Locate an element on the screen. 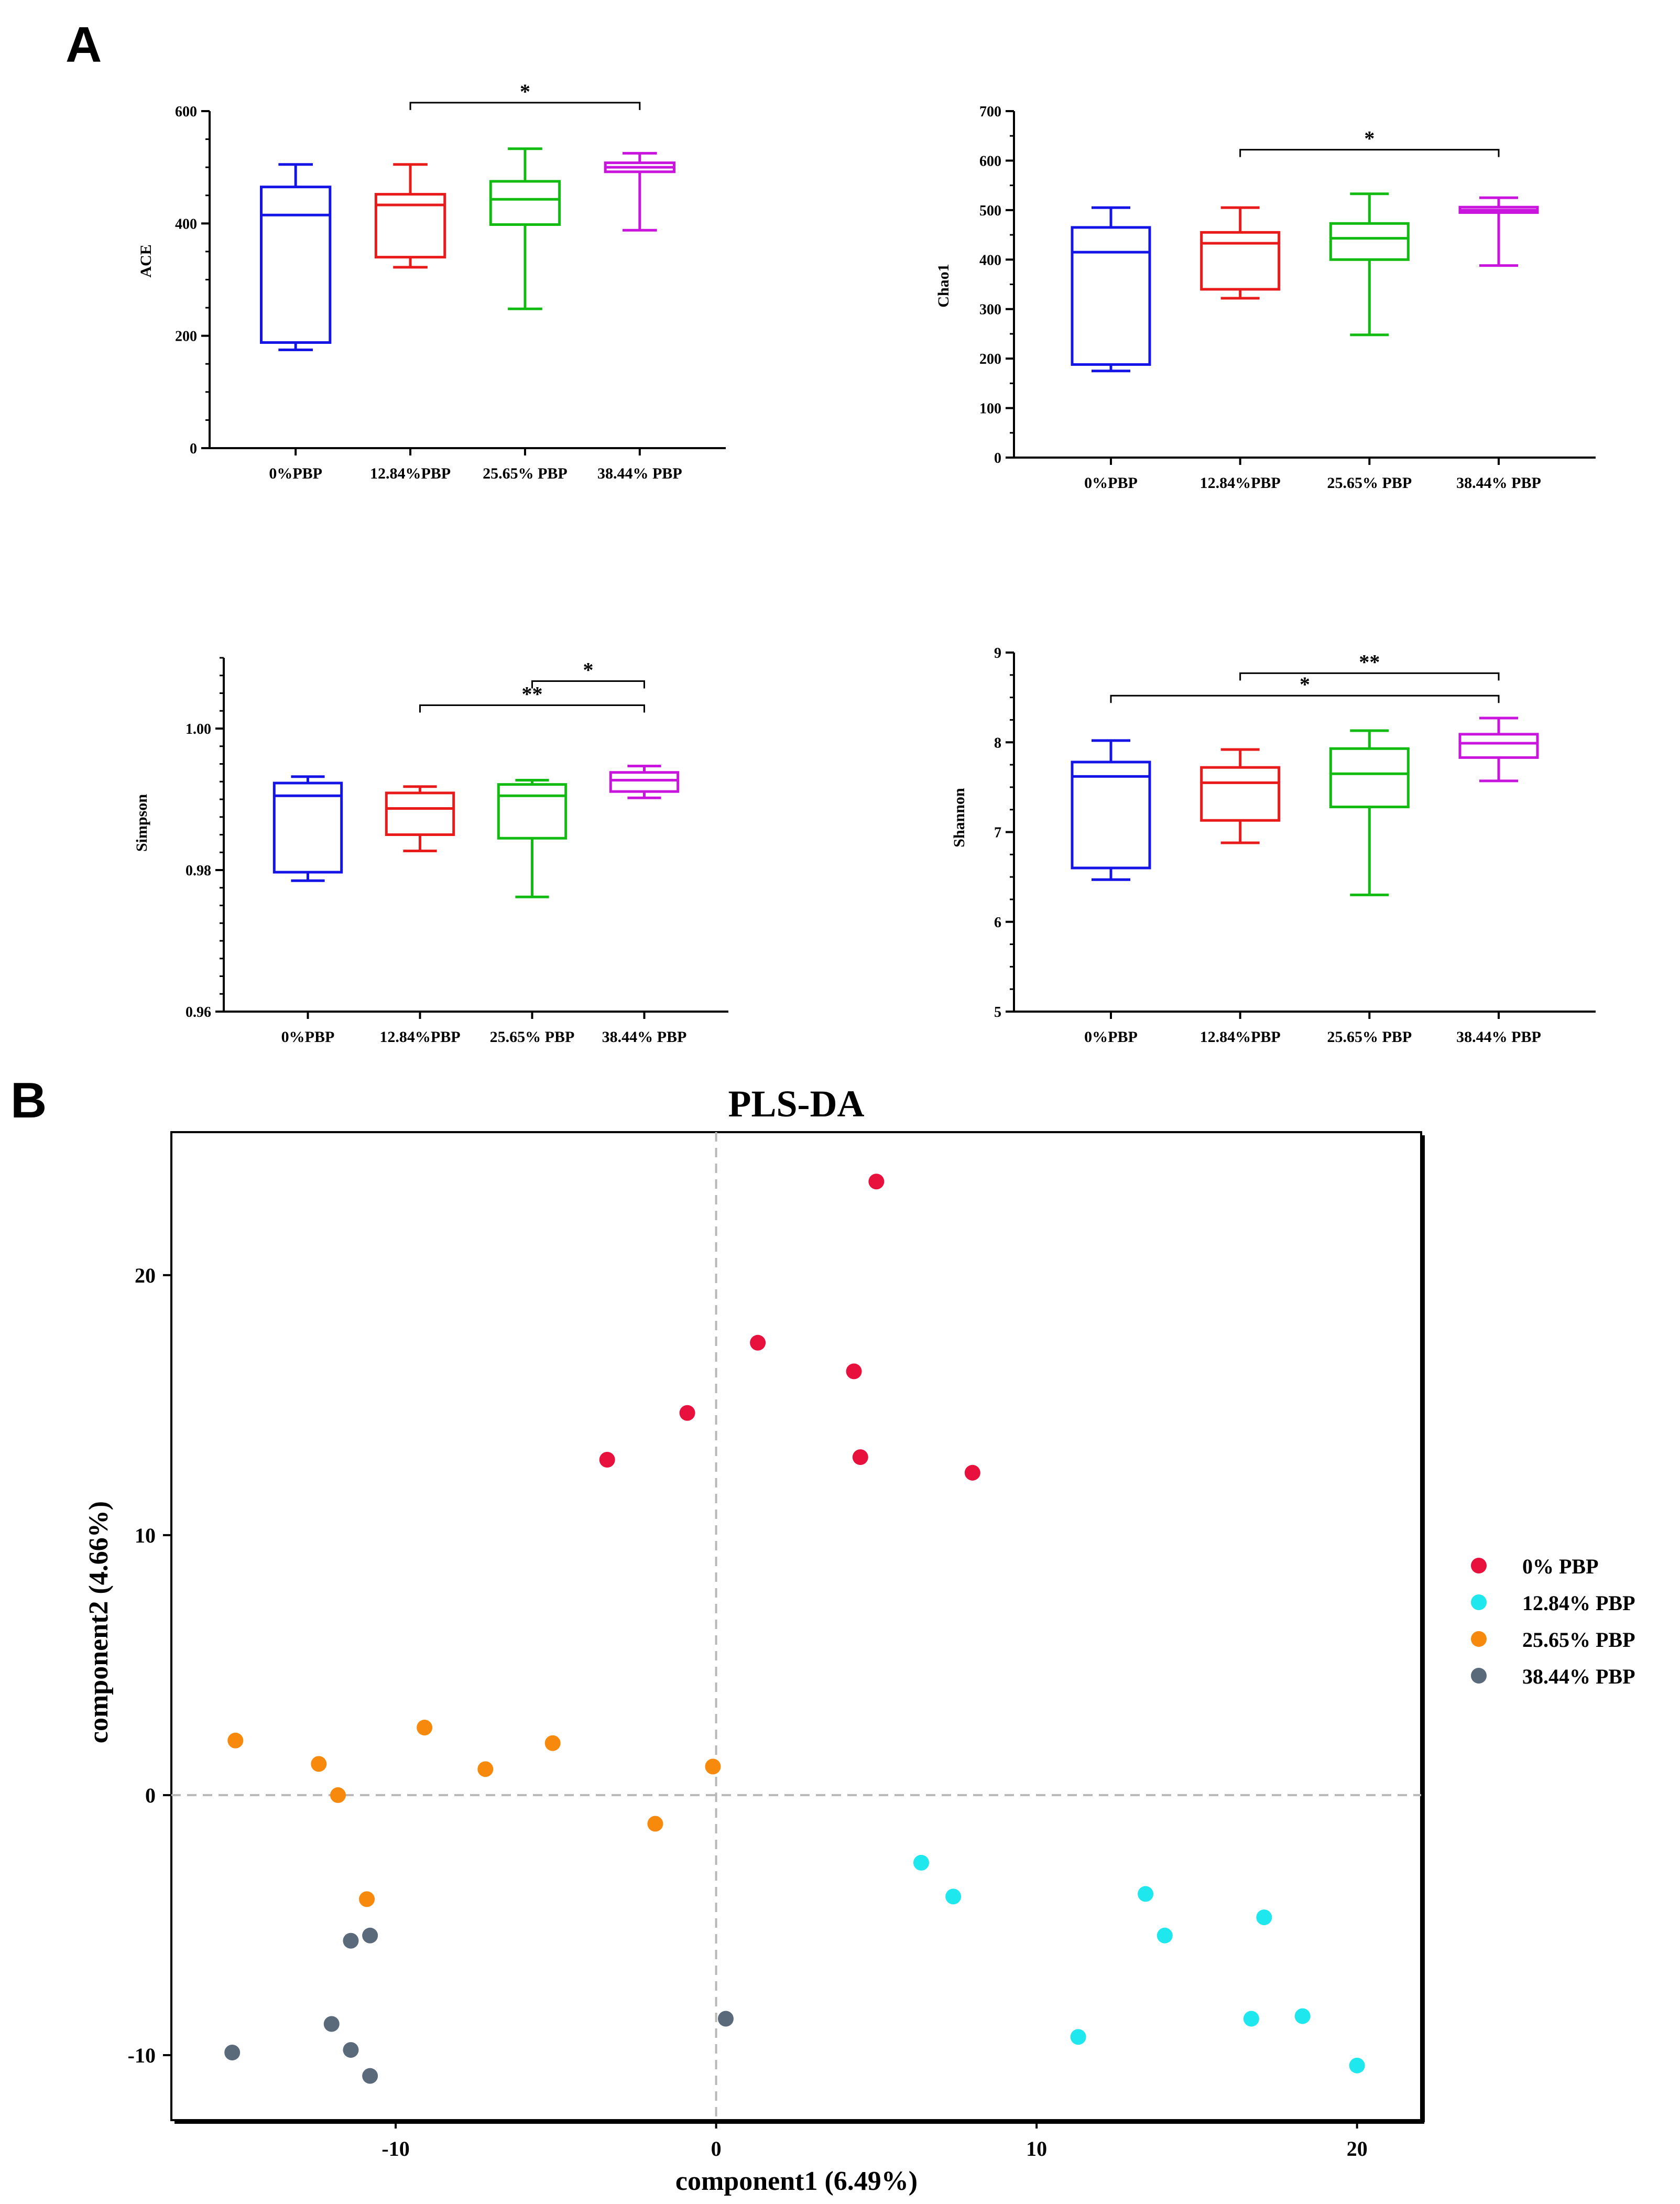  x-tick-label: 0 is located at coordinates (716, 2149).